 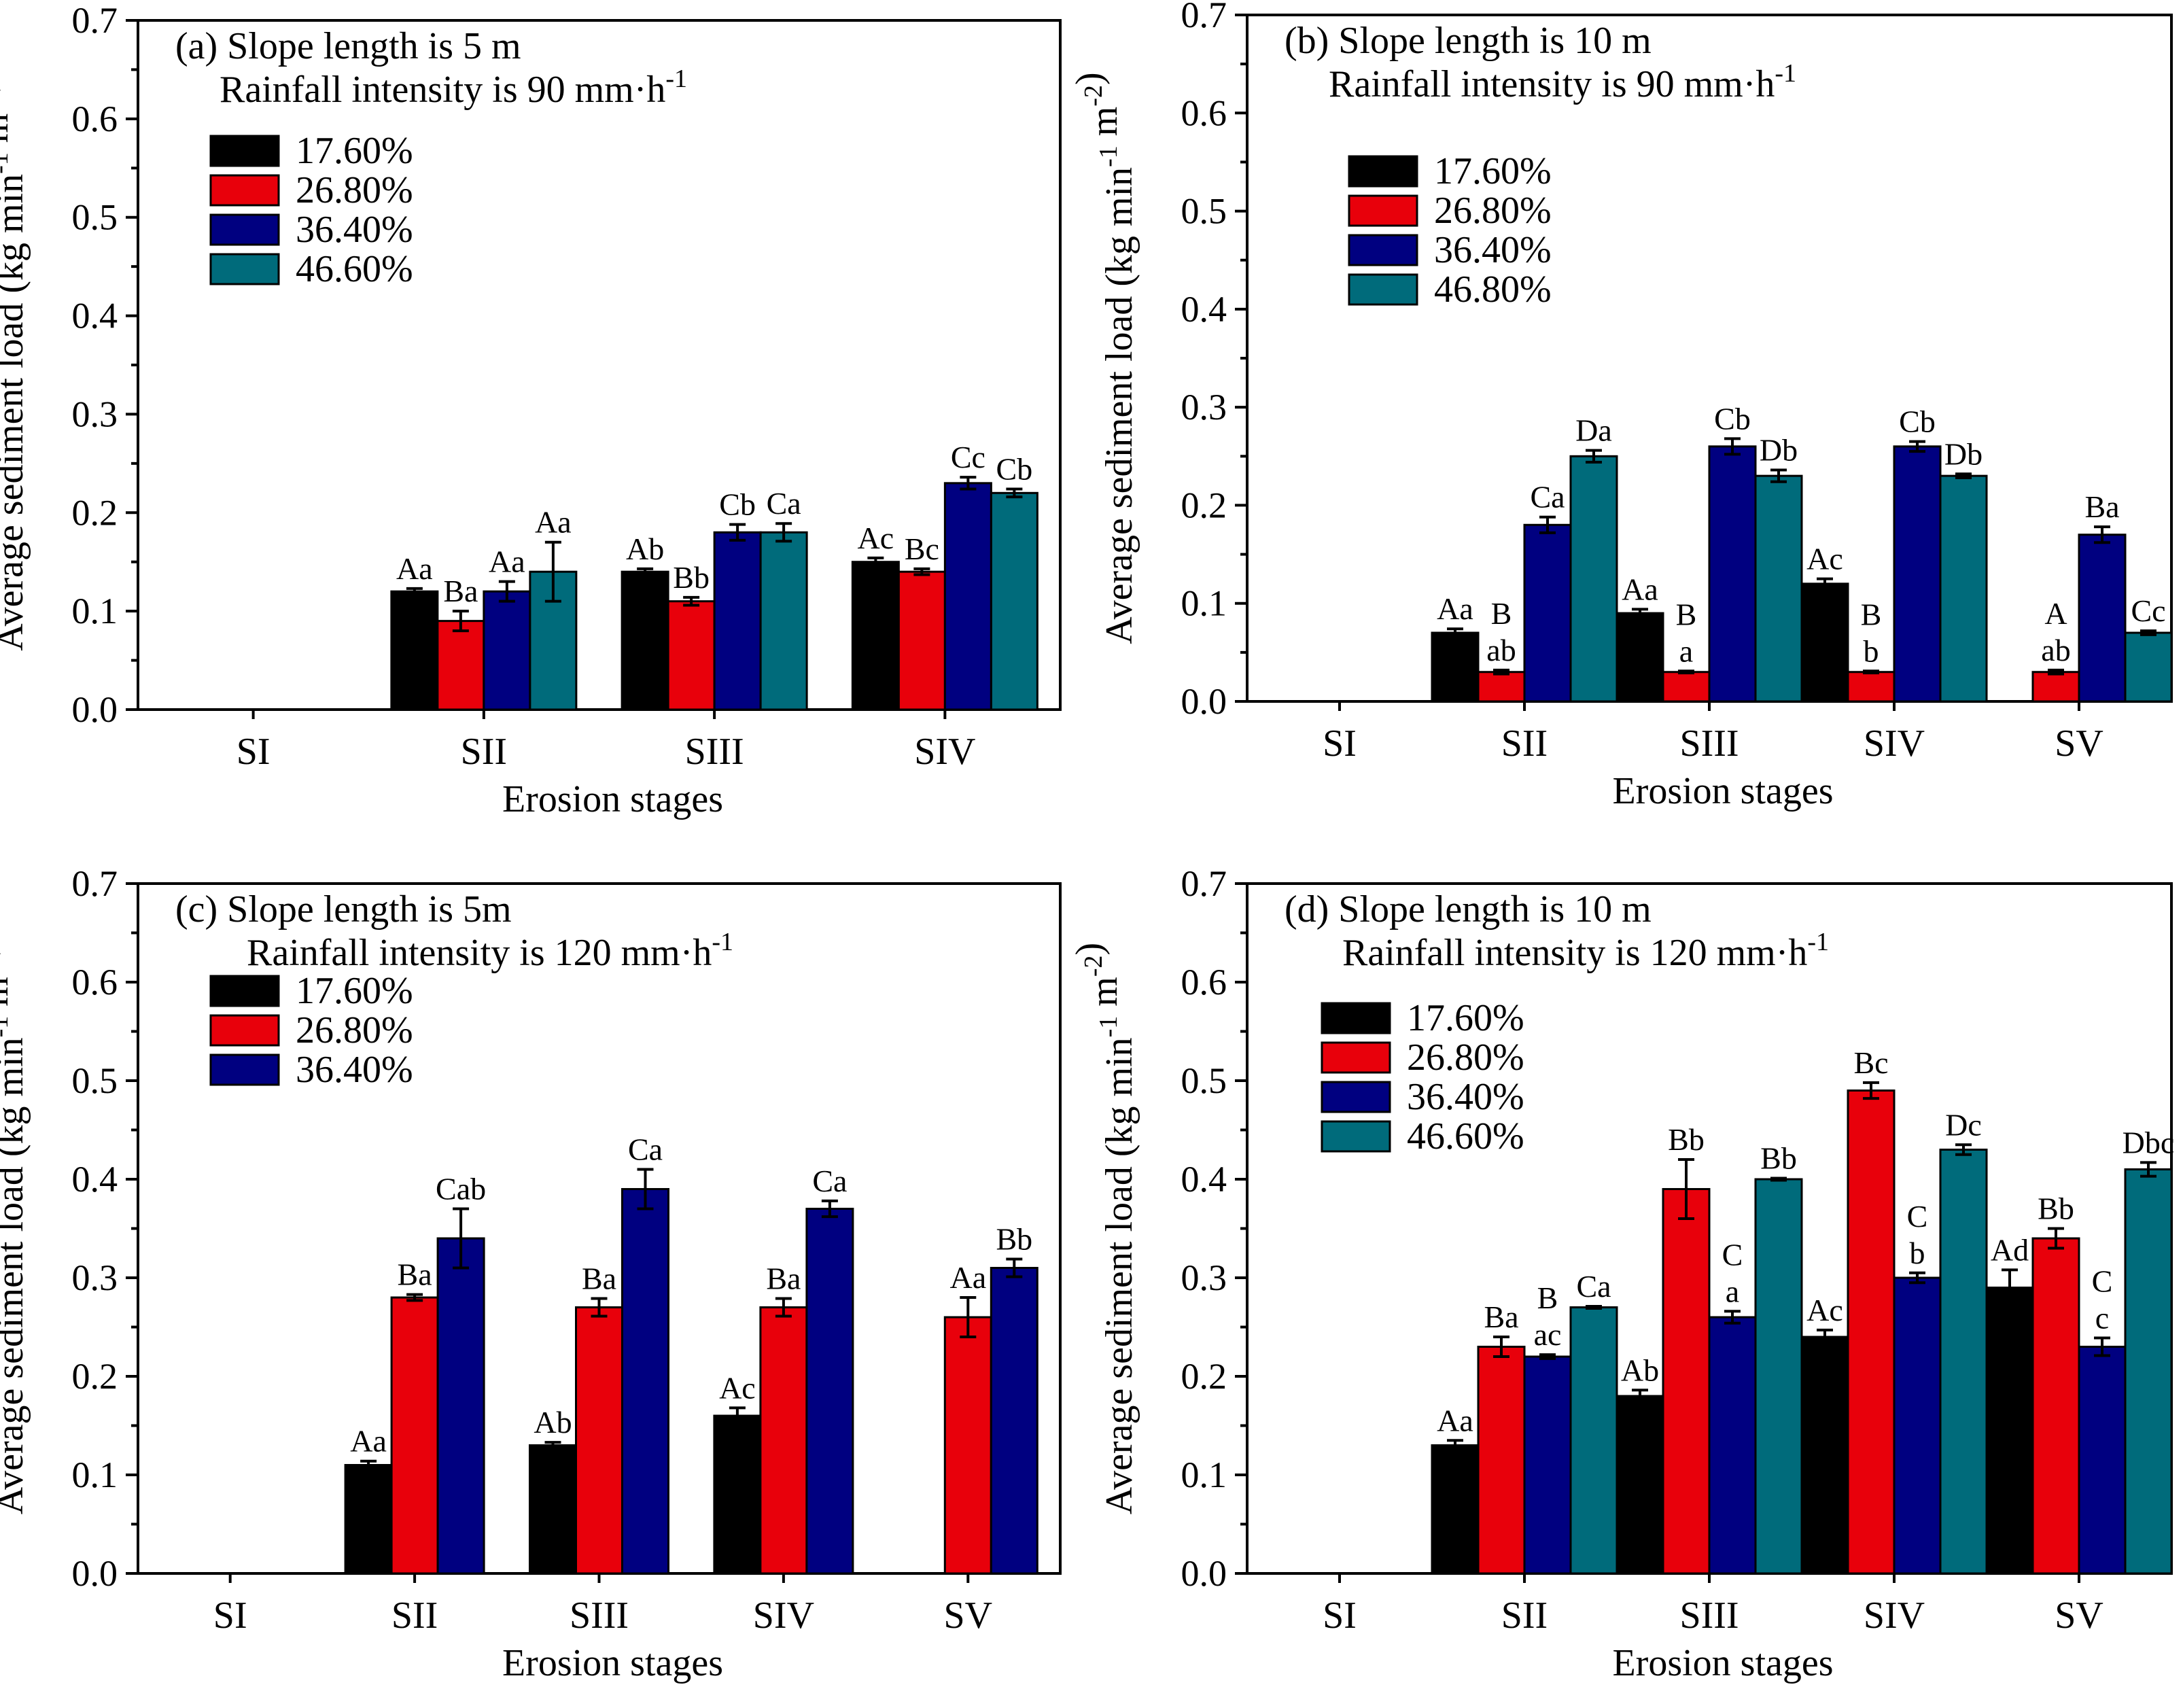 What do you see at coordinates (1964, 1124) in the screenshot?
I see `significance-label: Dc` at bounding box center [1964, 1124].